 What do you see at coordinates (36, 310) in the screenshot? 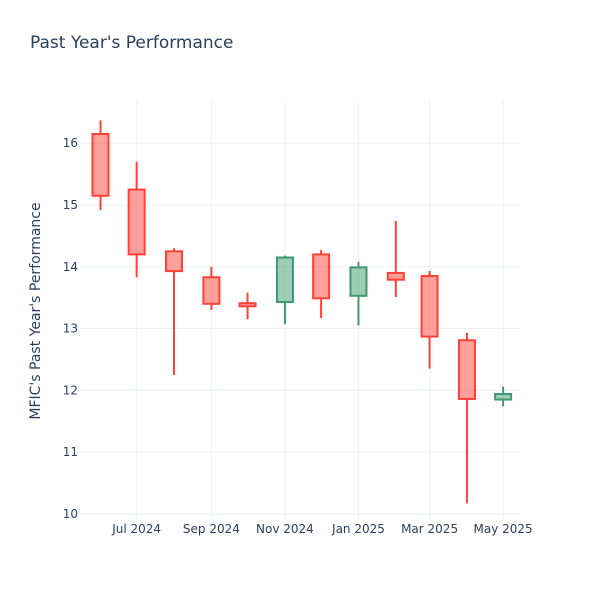
I see `y-axis-title: MFIC's Past Year's Performance` at bounding box center [36, 310].